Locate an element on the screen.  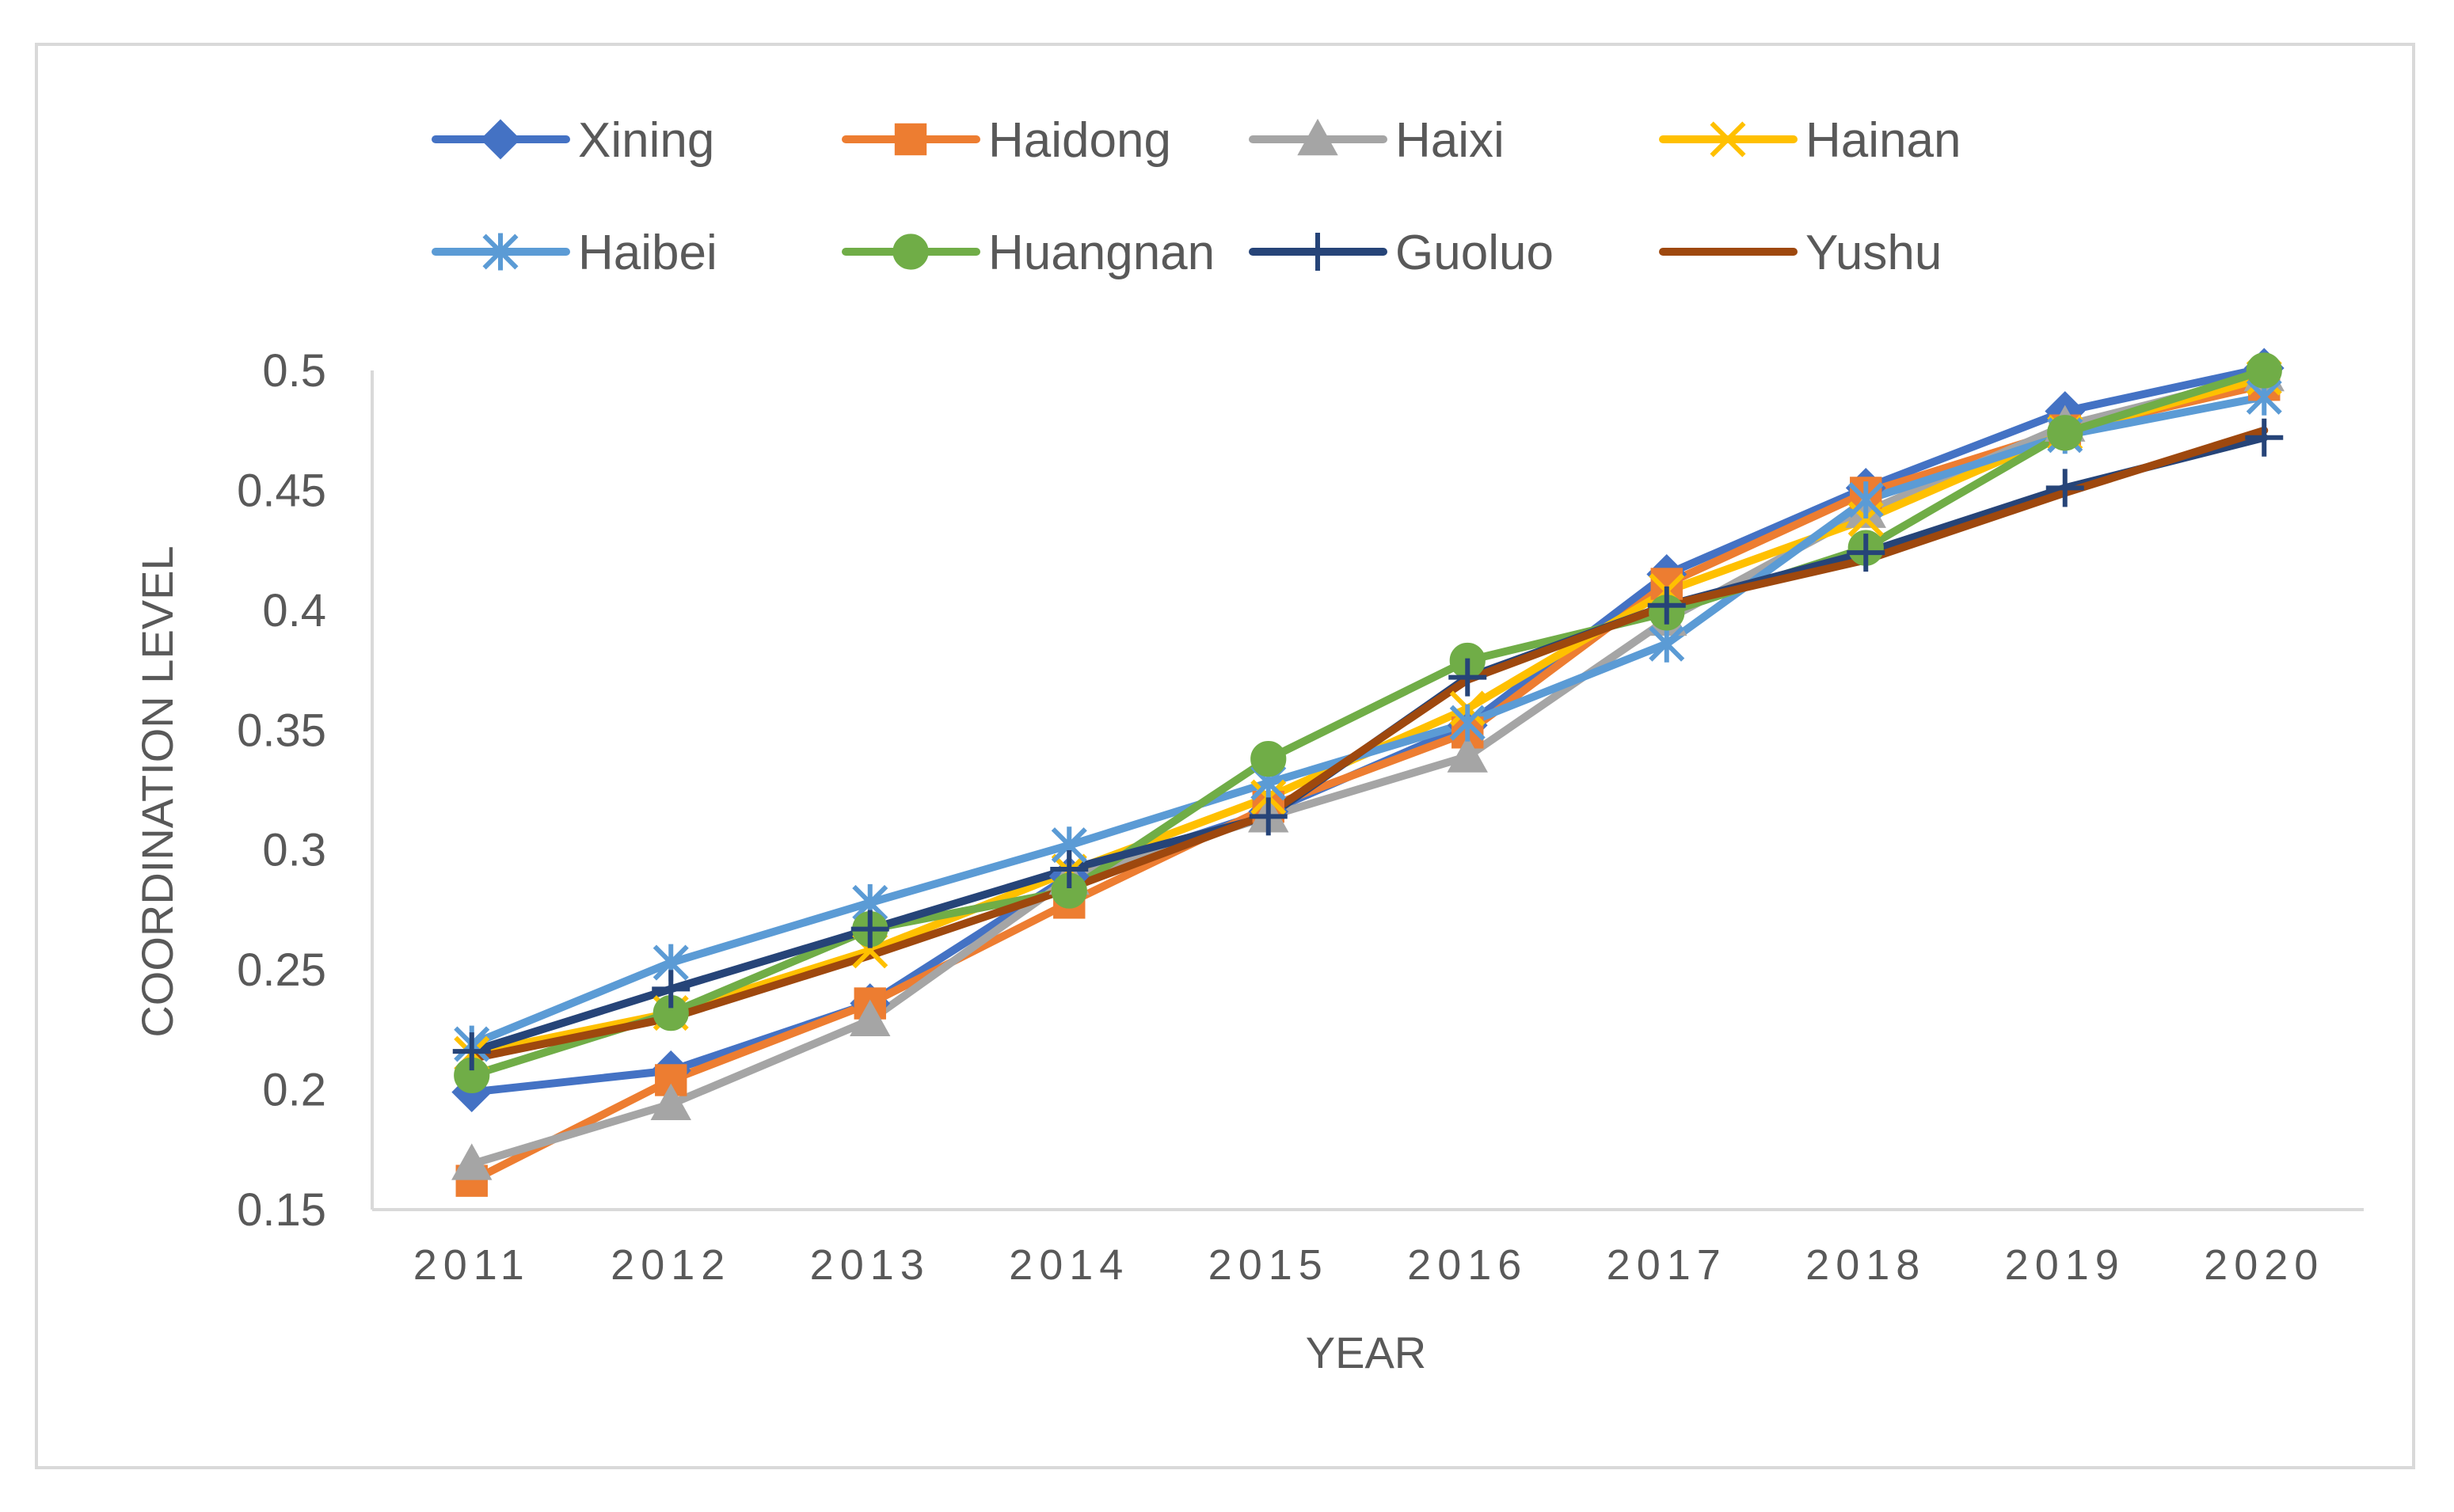
y-tick-labels: 0.15 0.2 0.25 0.3 0.35 0.4 0.45 0.5 is located at coordinates (281, 790).